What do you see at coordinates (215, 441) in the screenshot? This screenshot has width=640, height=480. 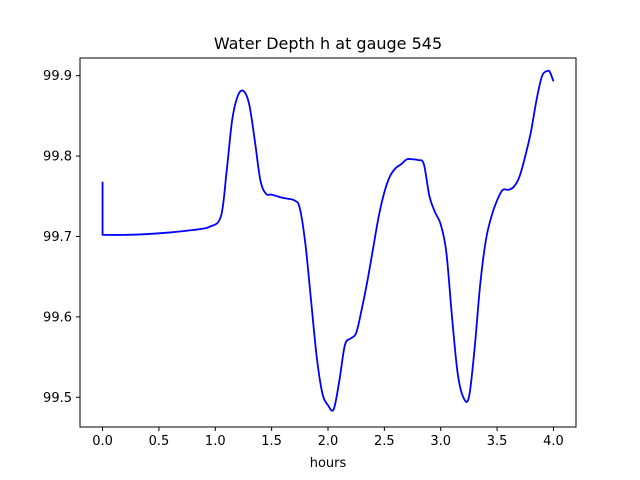 I see `x-tick-label: 1.0` at bounding box center [215, 441].